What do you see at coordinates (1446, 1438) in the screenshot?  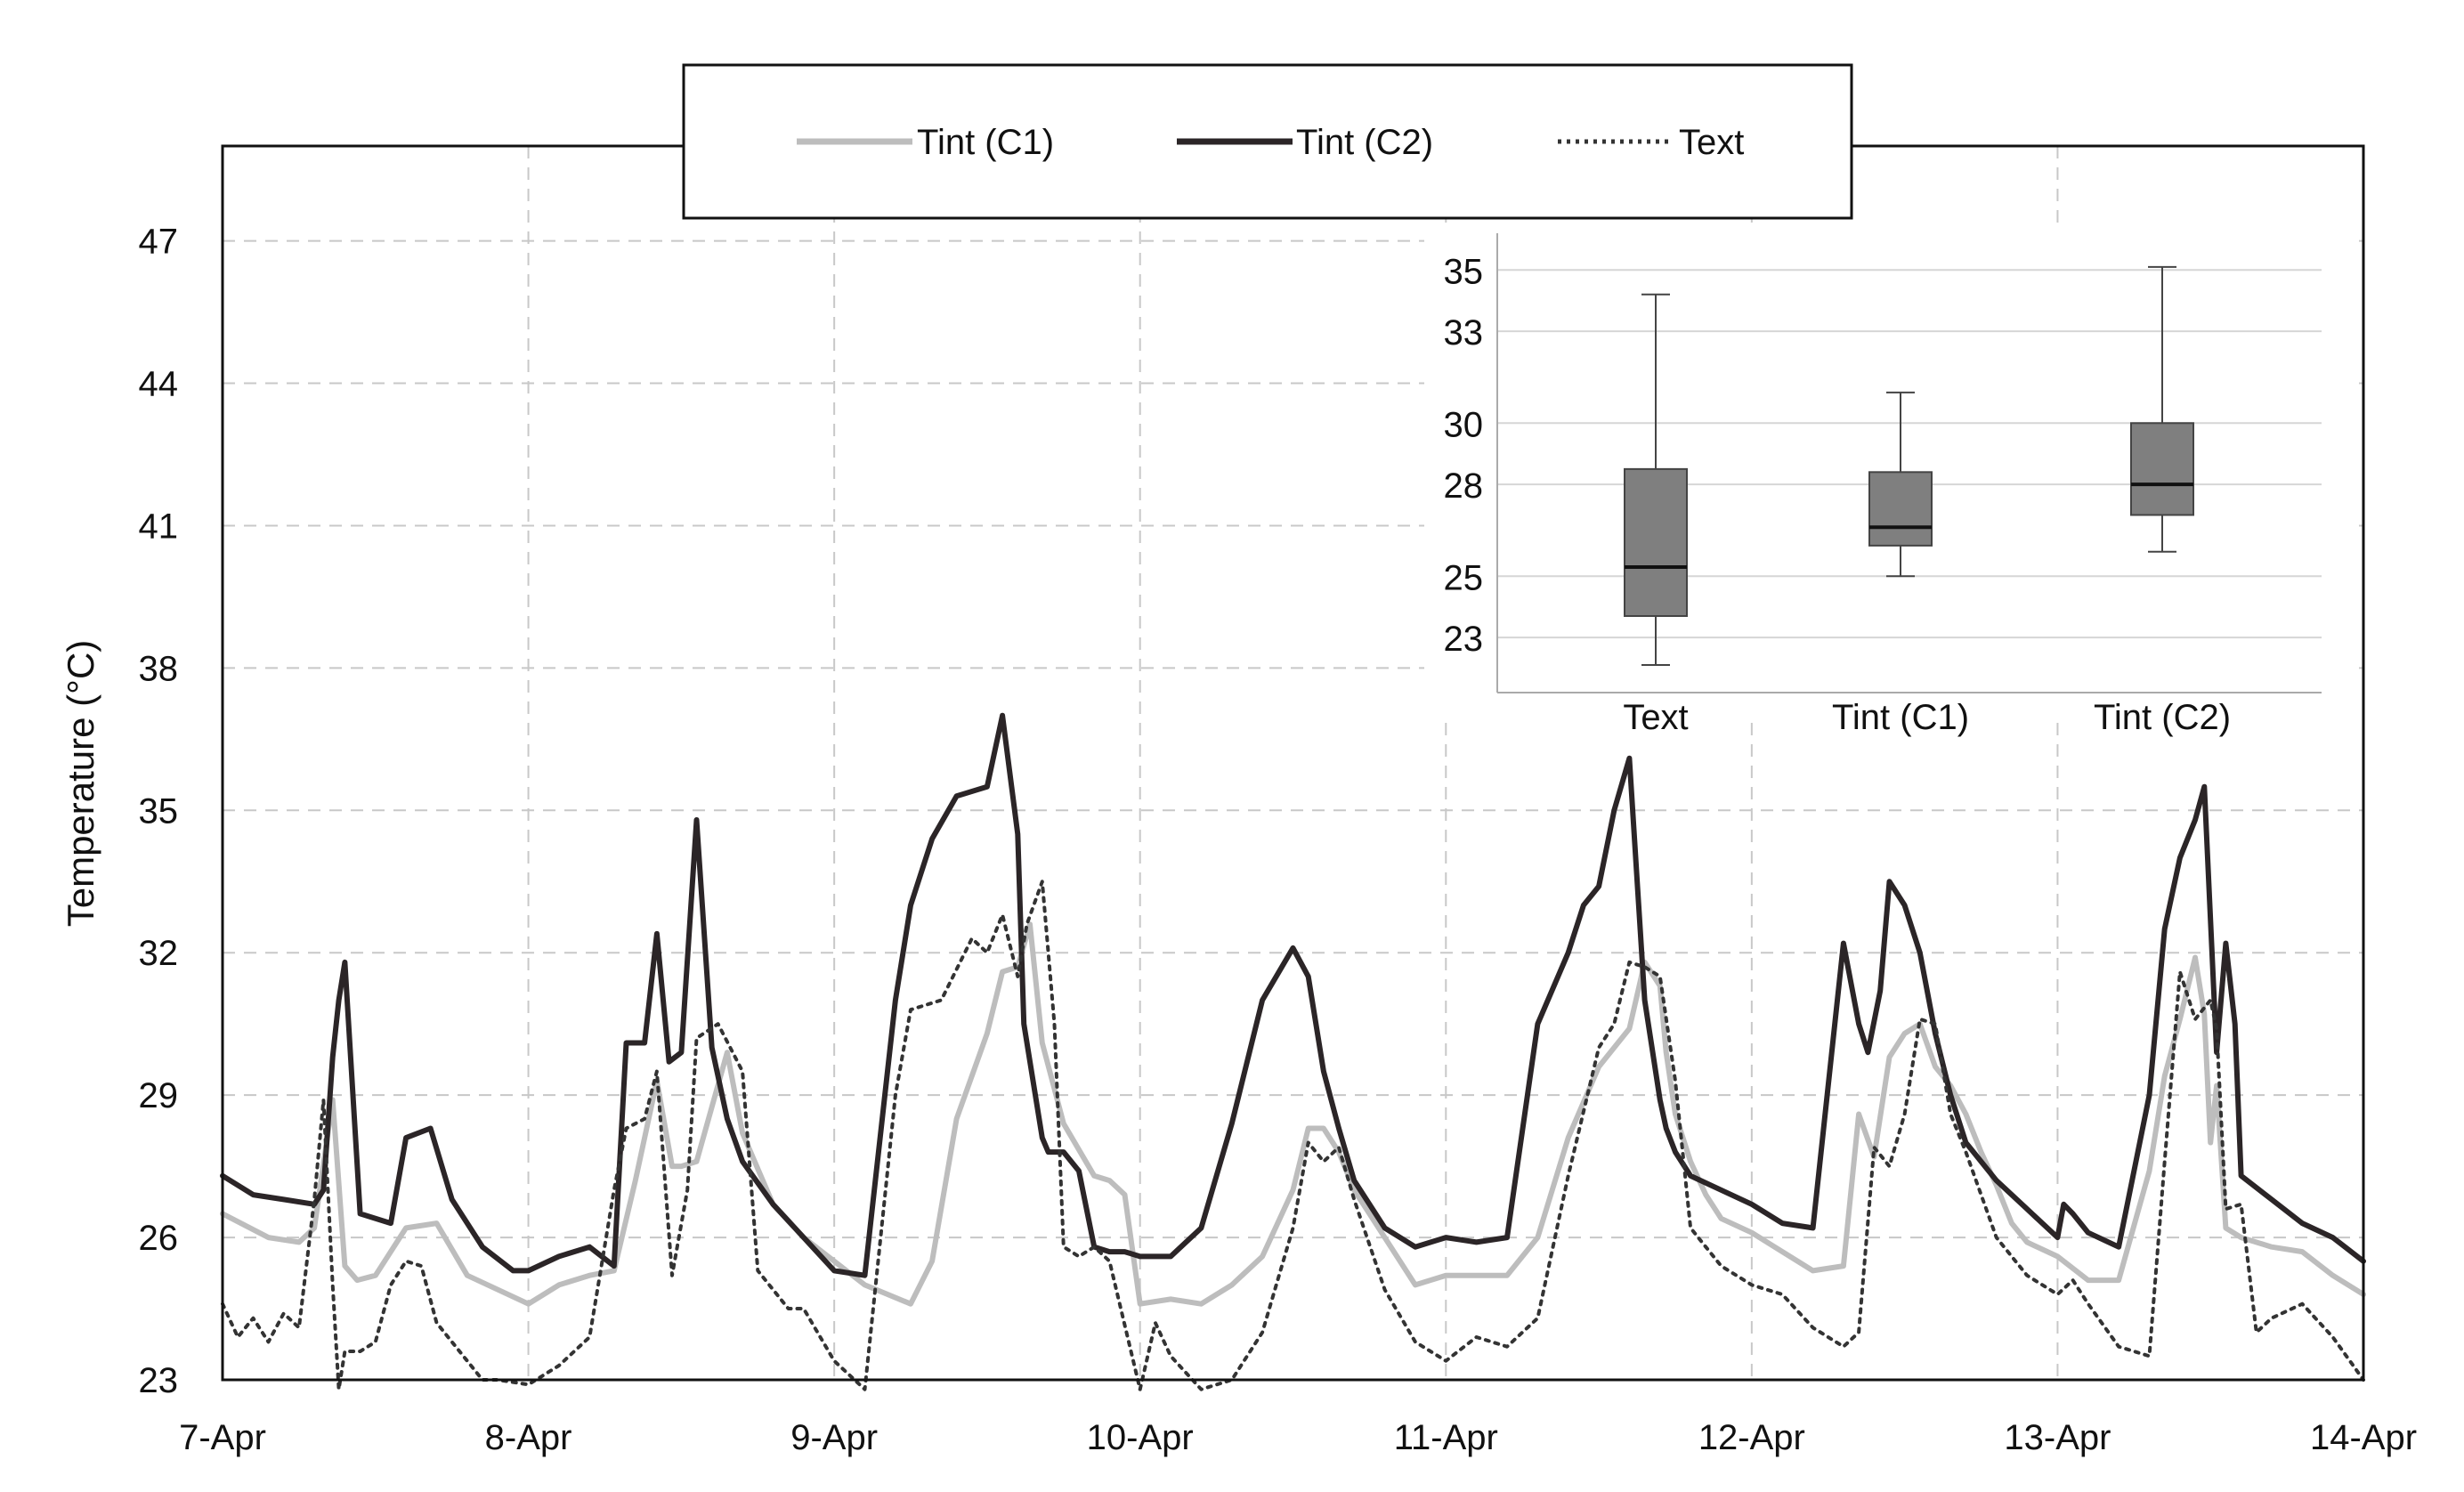 I see `x-tick-label: 11-Apr` at bounding box center [1446, 1438].